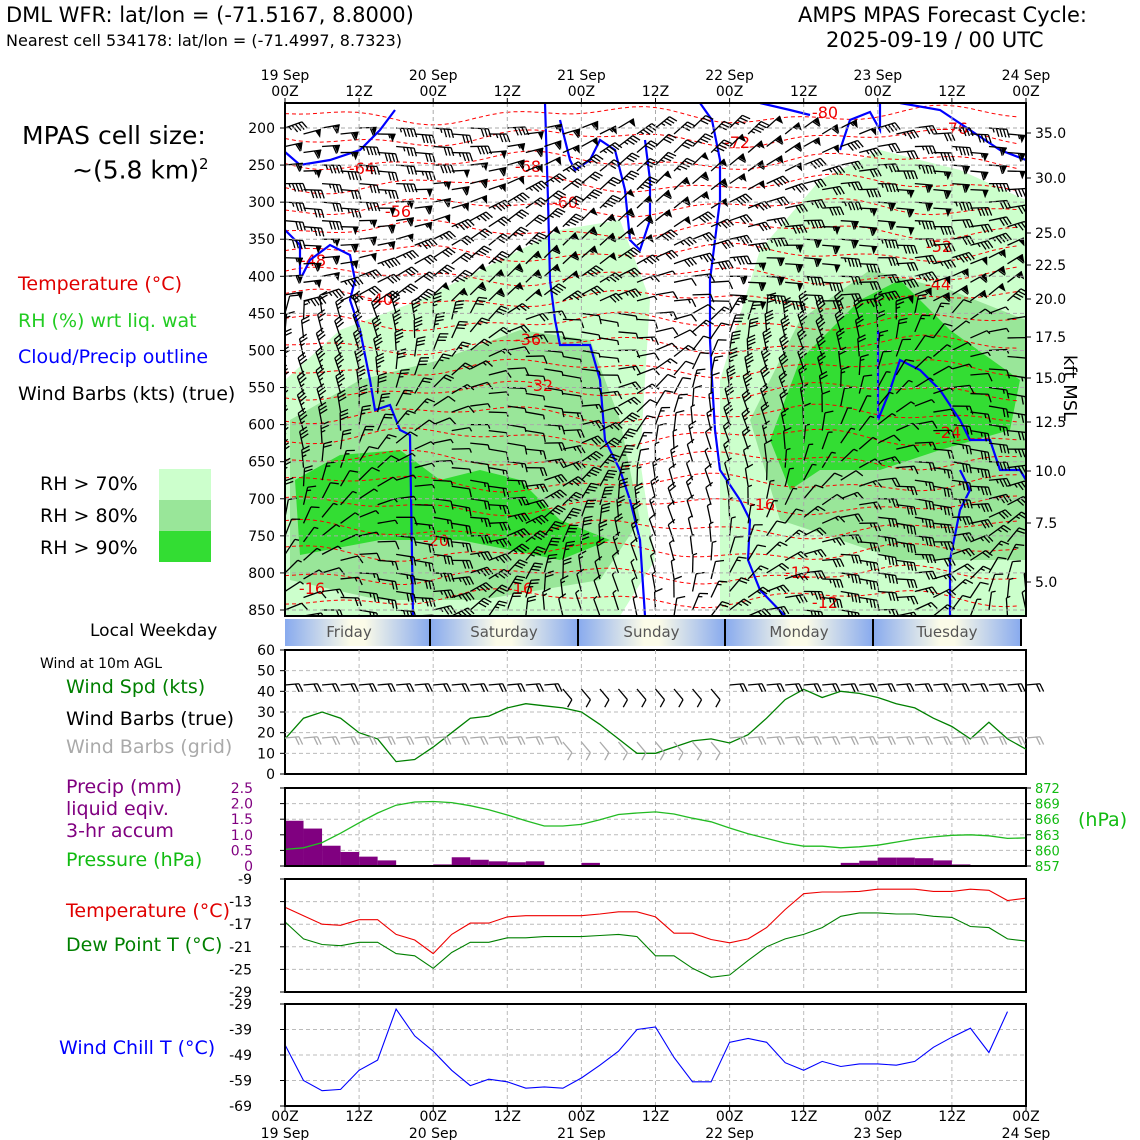 The width and height of the screenshot is (1140, 1140). I want to click on temp-contour-label: -80, so click(825, 112).